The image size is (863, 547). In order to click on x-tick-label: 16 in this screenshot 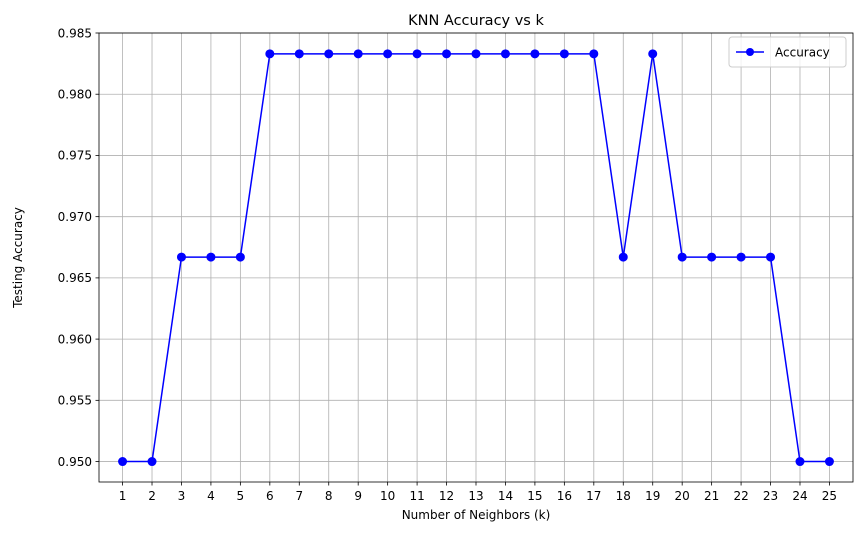, I will do `click(564, 496)`.